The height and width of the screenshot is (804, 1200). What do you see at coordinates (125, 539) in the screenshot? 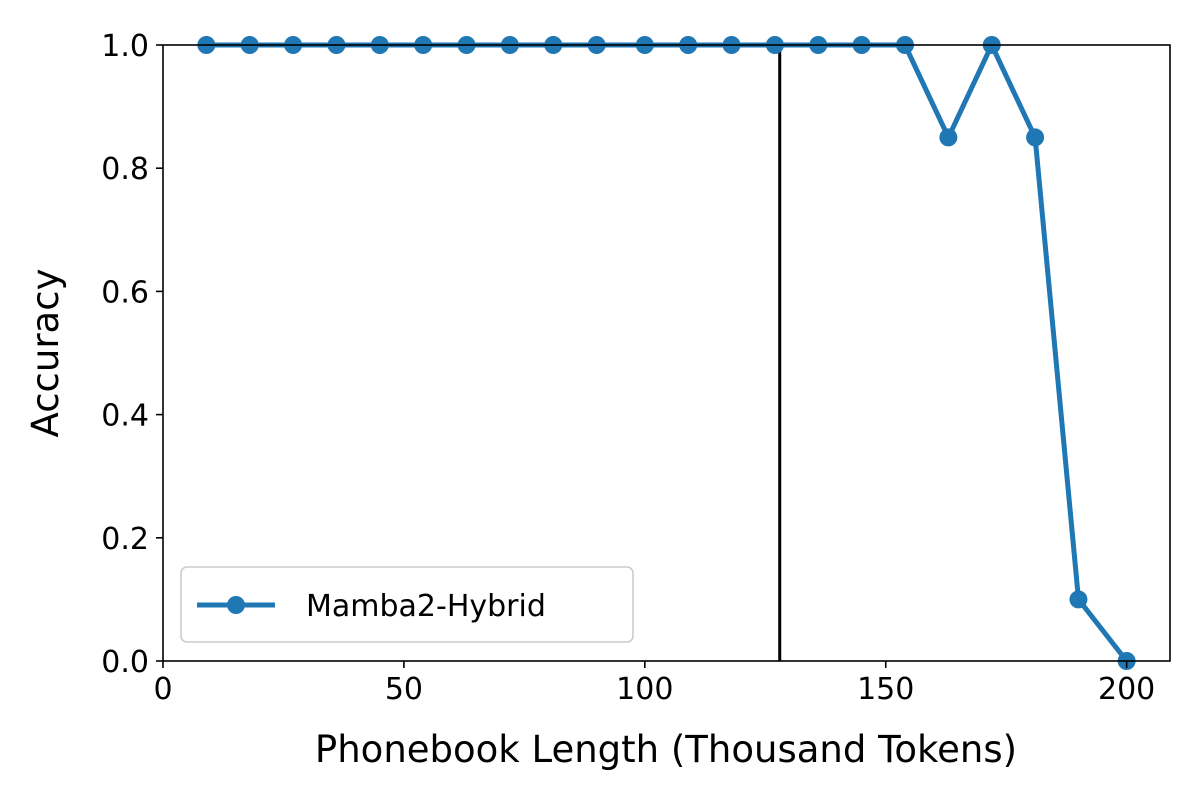
I see `y-tick-label: 0.2` at bounding box center [125, 539].